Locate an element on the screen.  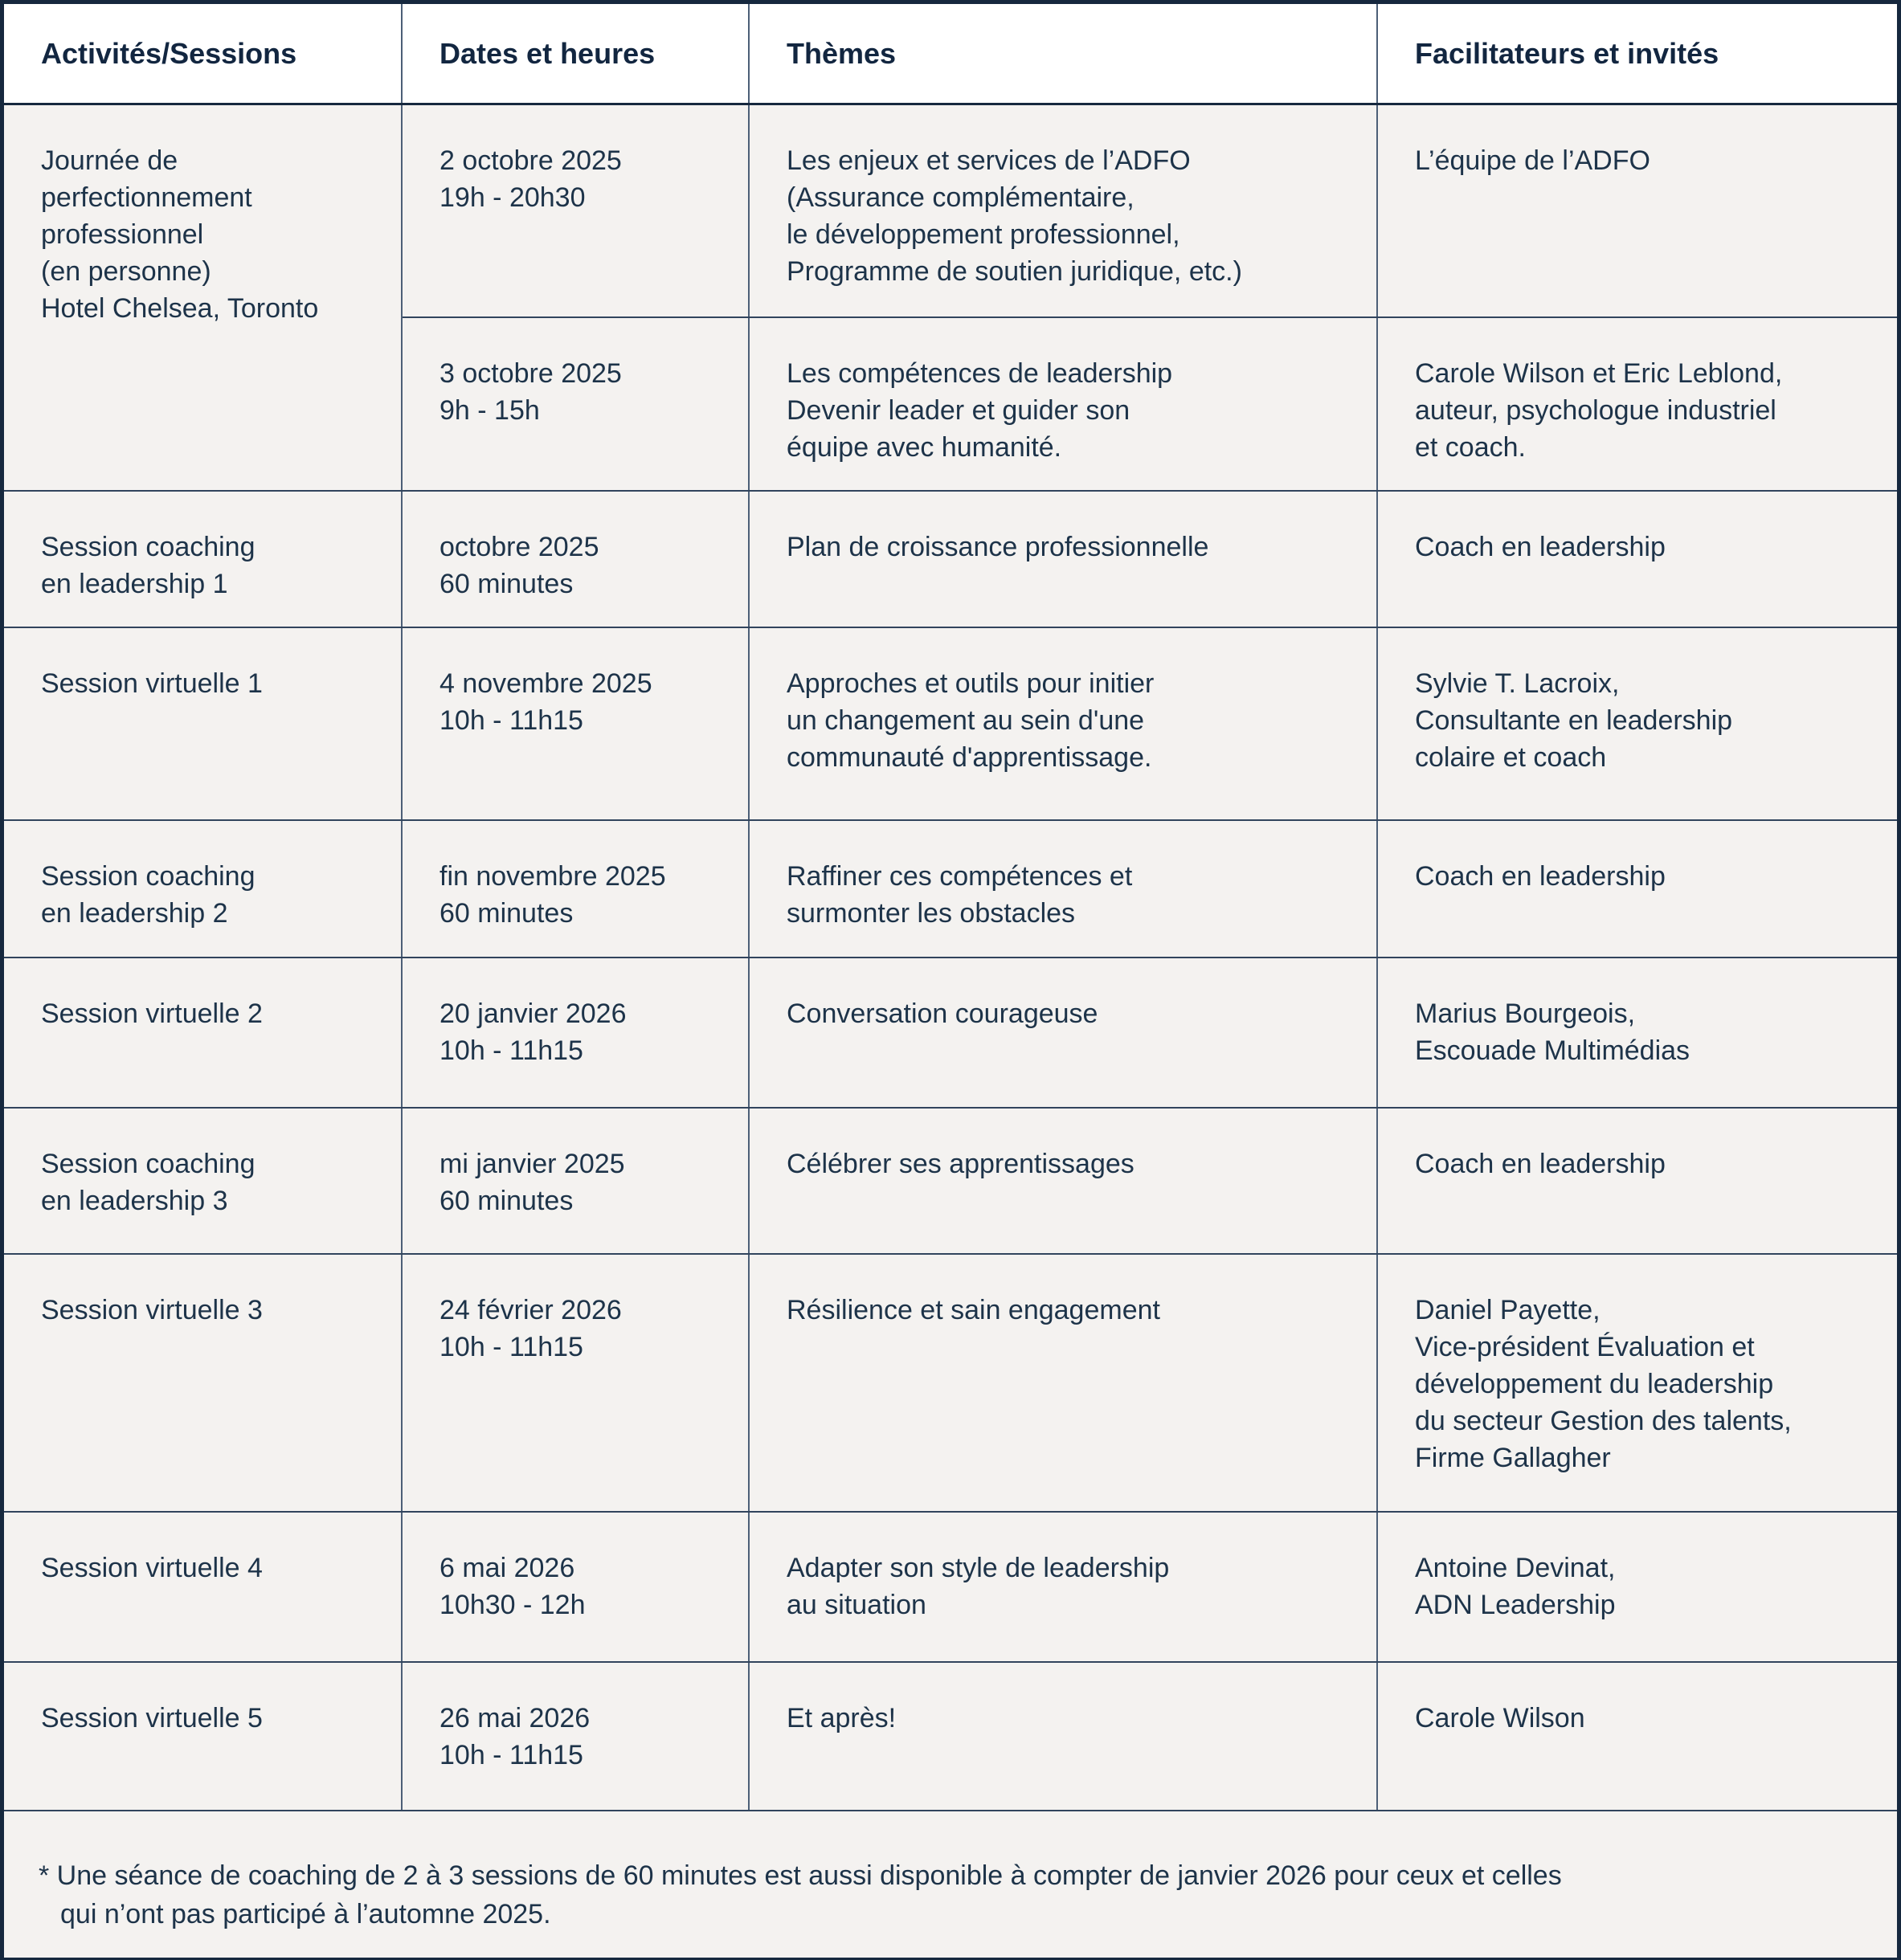
date-cell: 26 mai 2026 10h - 11h15 is located at coordinates (576, 1736).